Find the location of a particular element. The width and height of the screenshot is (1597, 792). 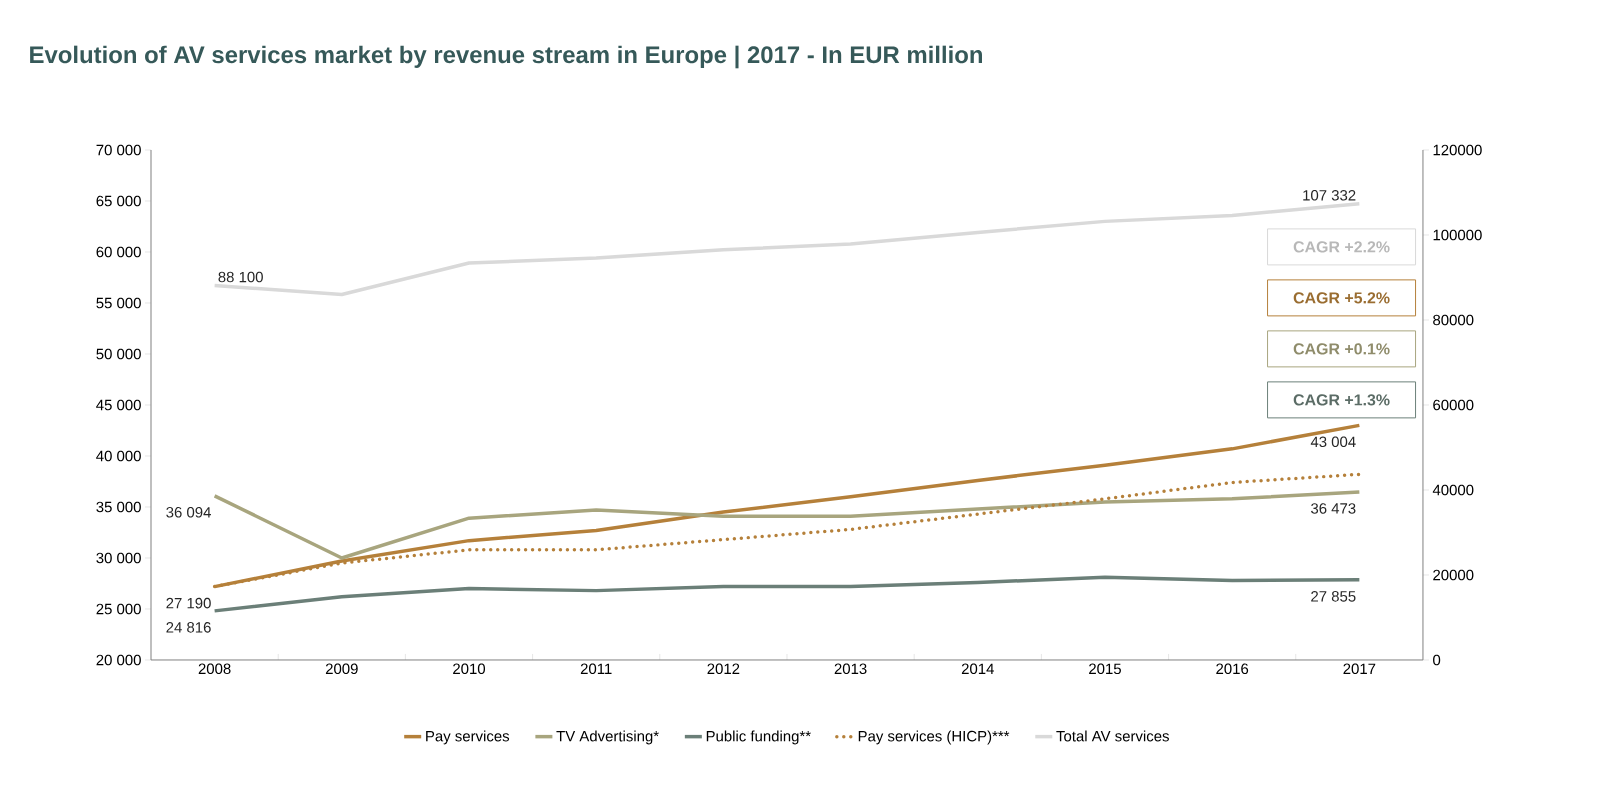

y2-tick-label: 80000 is located at coordinates (1453, 320).